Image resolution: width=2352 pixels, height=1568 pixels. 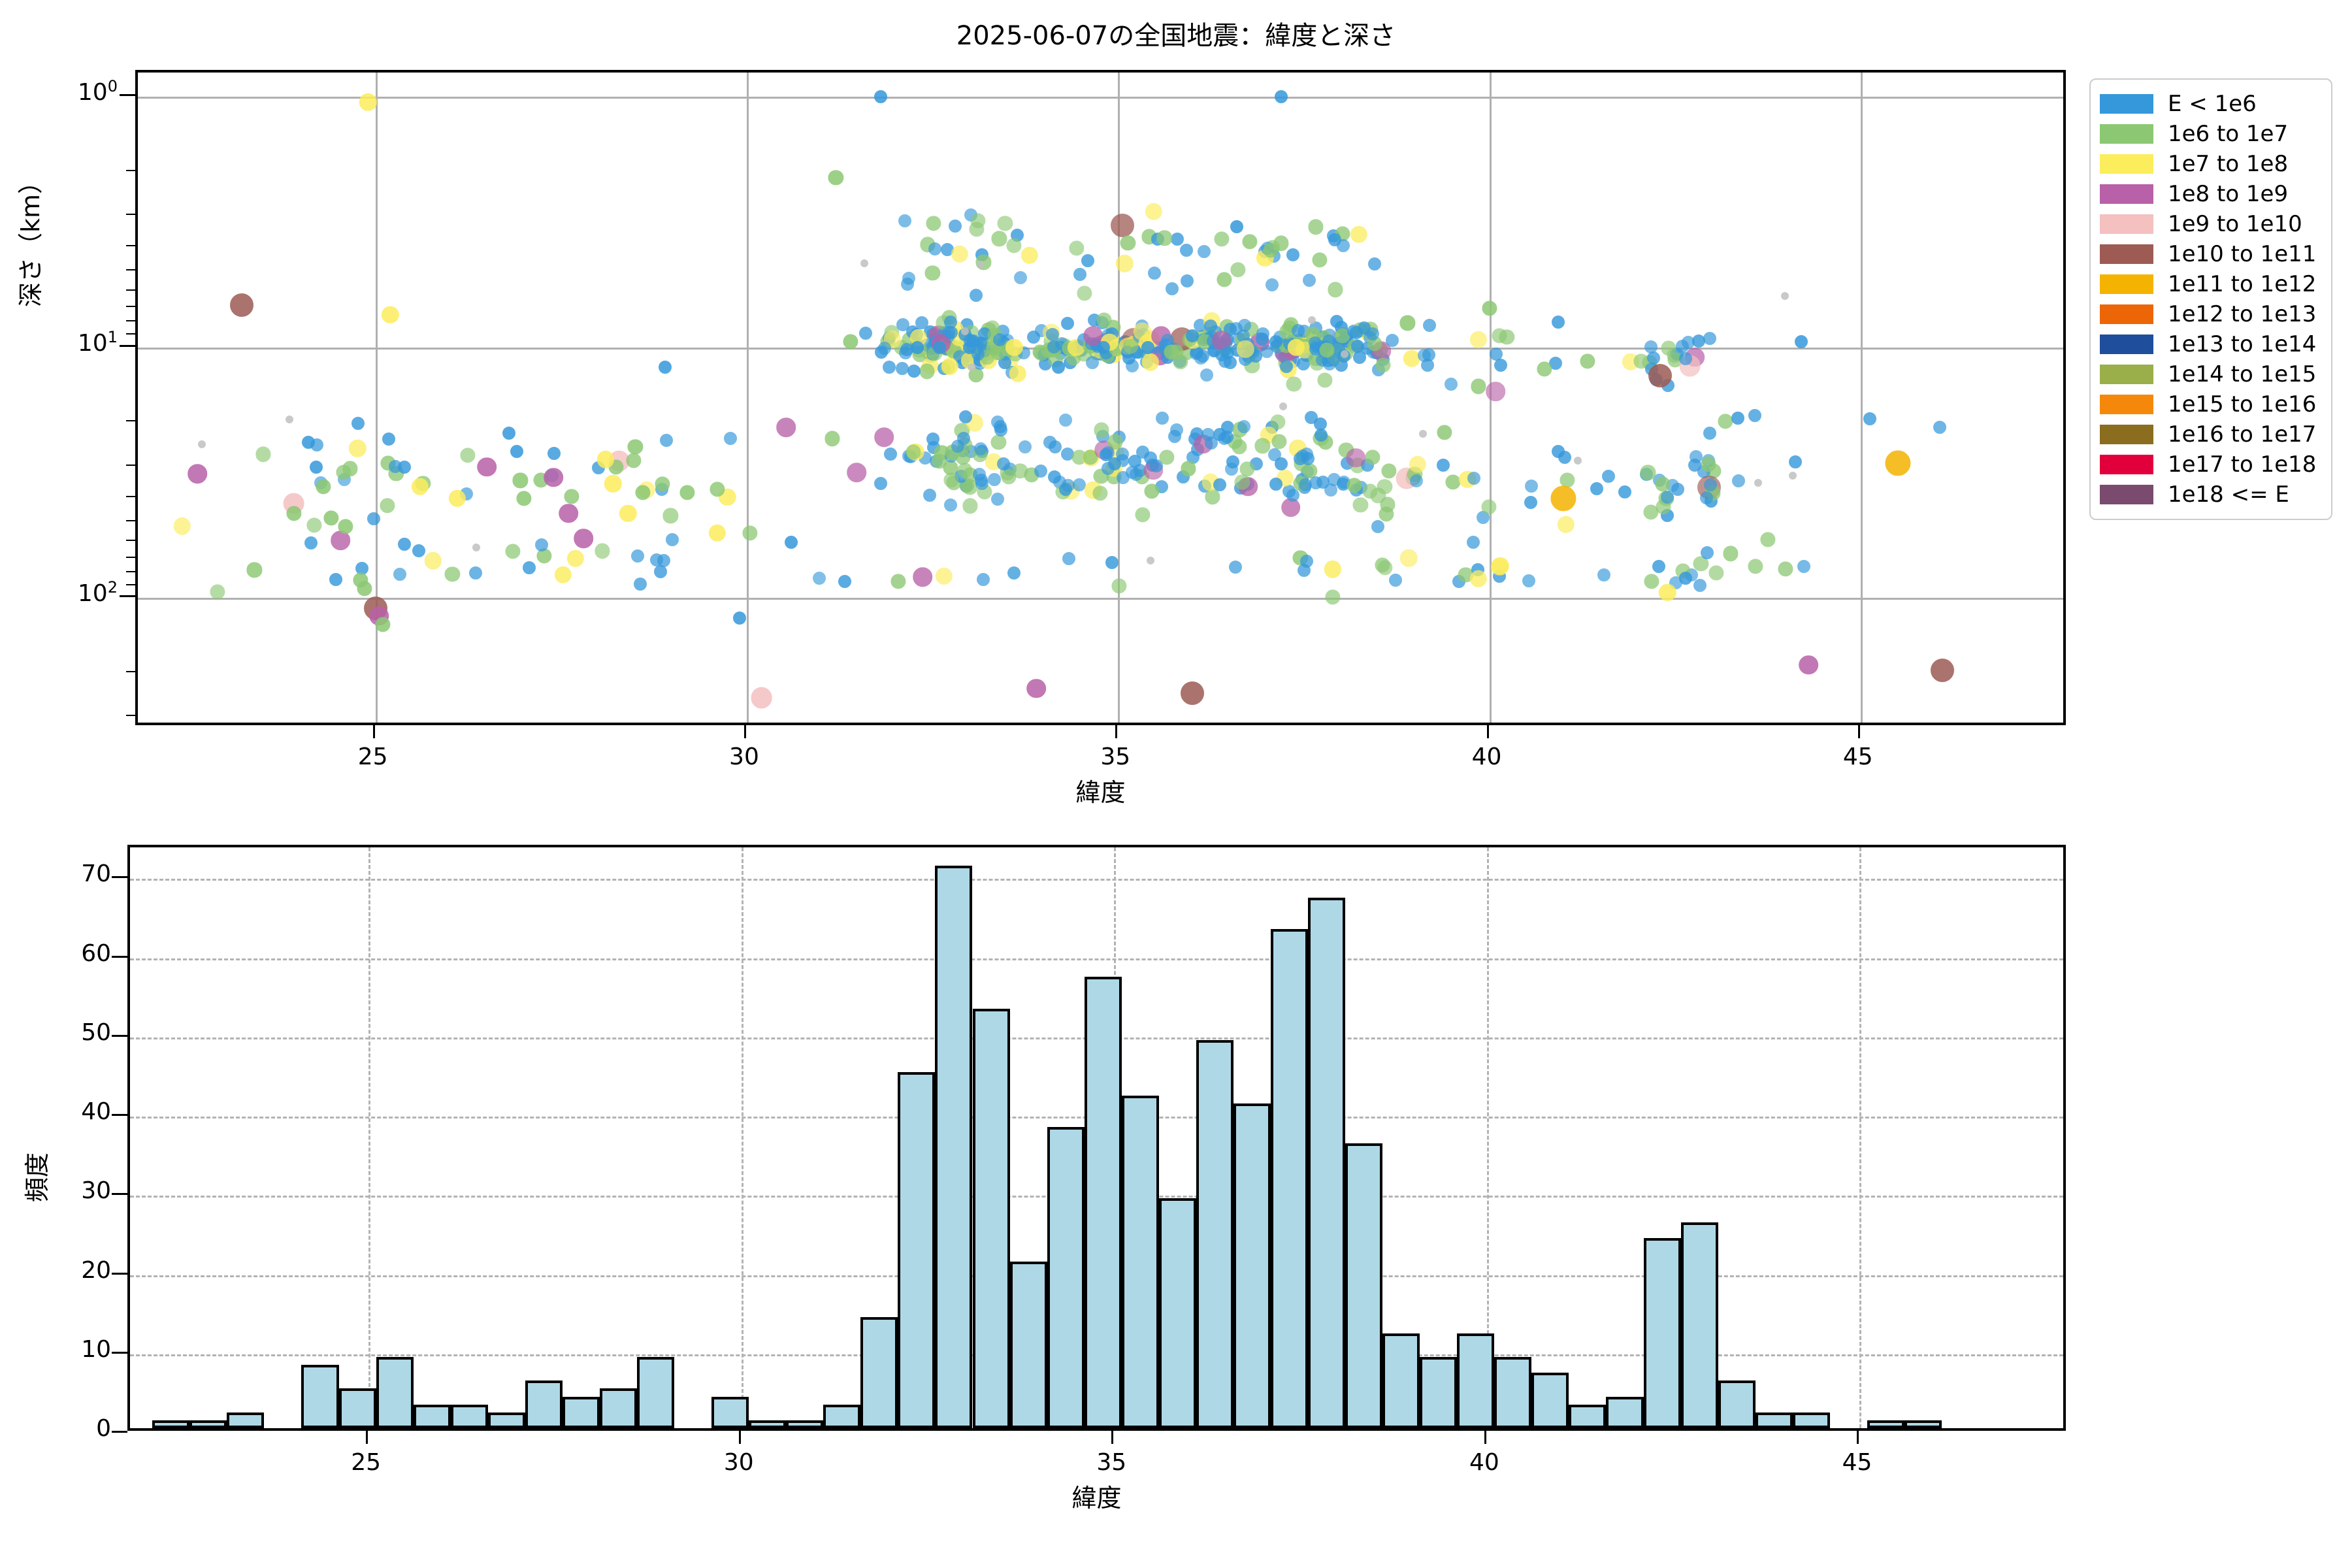 What do you see at coordinates (2126, 434) in the screenshot?
I see `legend-color-swatch` at bounding box center [2126, 434].